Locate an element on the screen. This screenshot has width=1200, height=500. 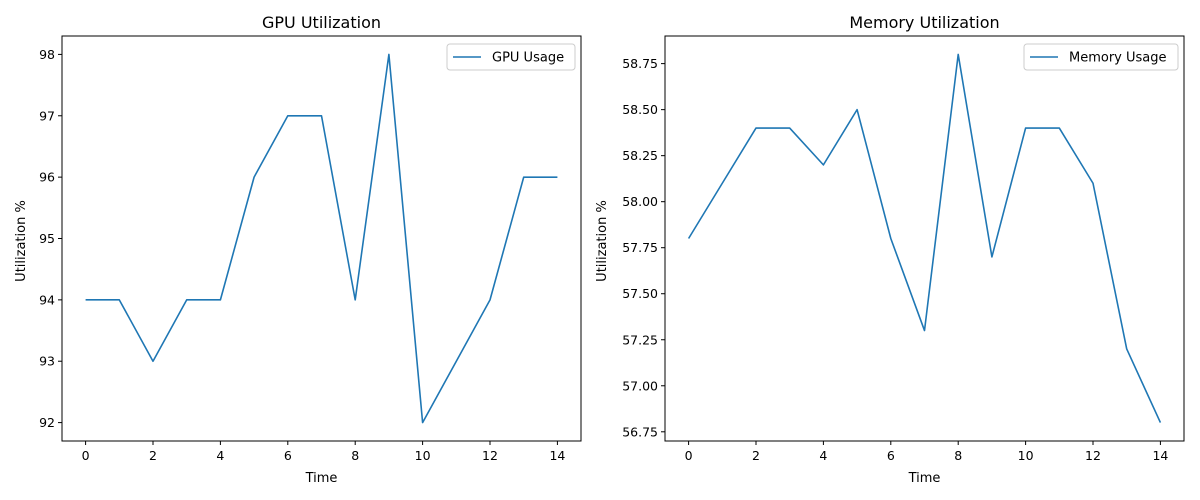
gpu-y-tick-label: 97 is located at coordinates (47, 115).